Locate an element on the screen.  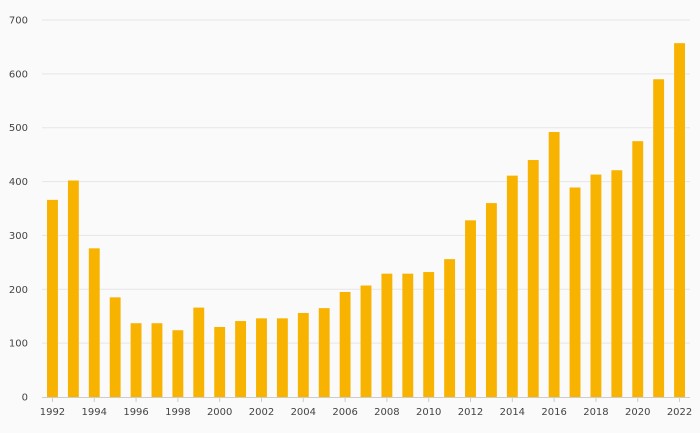
y-tick-label: 700 is located at coordinates (18, 21).